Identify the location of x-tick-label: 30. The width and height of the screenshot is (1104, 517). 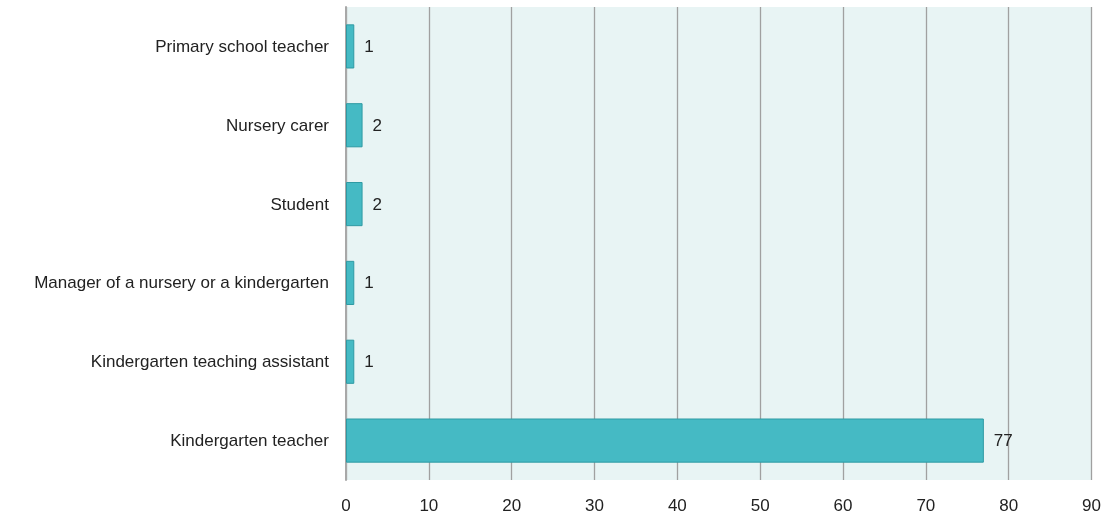
(594, 505).